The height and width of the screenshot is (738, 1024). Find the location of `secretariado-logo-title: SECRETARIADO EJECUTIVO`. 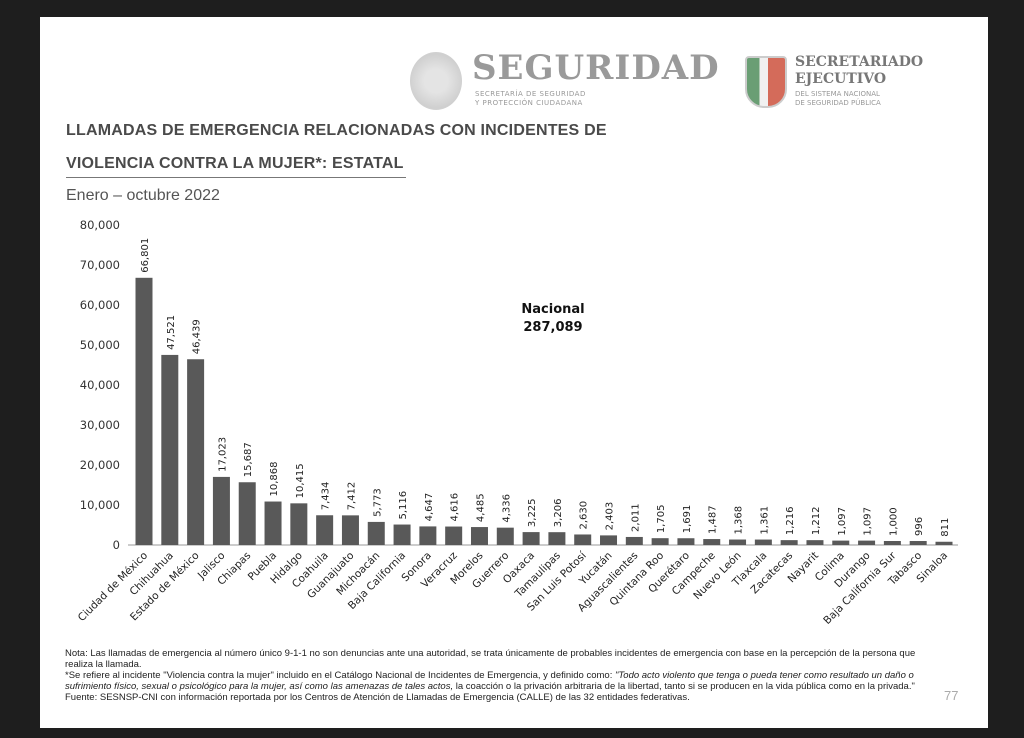

secretariado-logo-title: SECRETARIADO EJECUTIVO is located at coordinates (859, 71).